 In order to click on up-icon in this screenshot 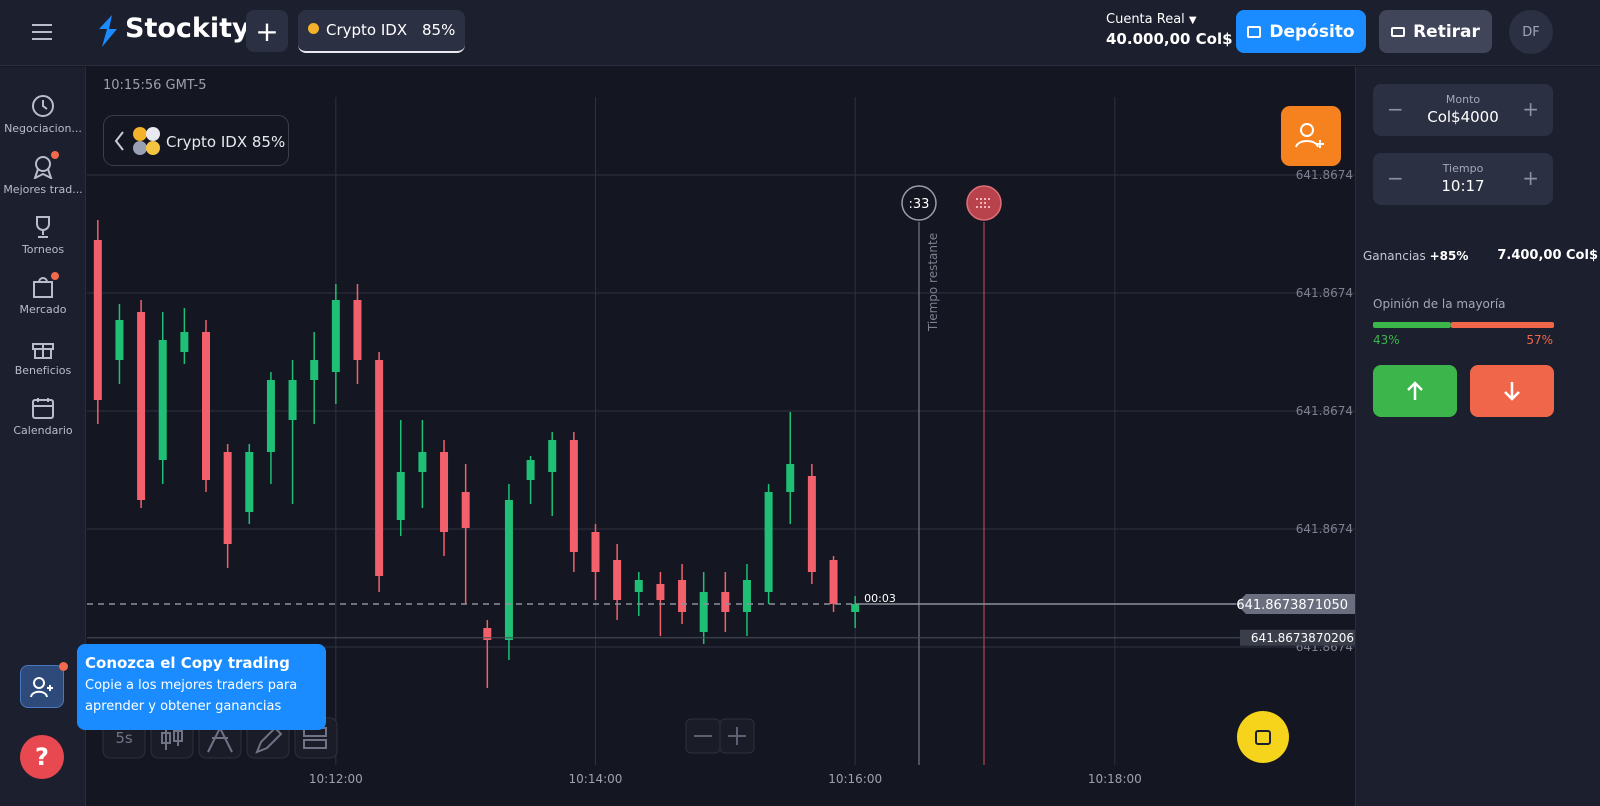, I will do `click(1415, 391)`.